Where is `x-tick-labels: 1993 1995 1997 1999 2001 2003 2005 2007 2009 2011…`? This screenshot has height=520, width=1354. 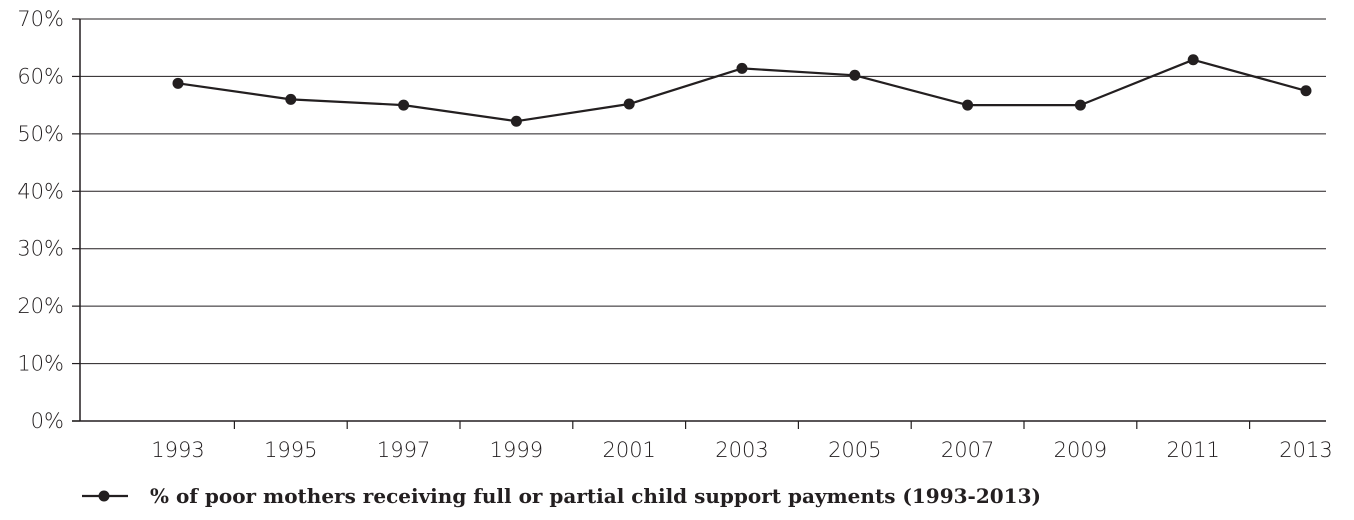 x-tick-labels: 1993 1995 1997 1999 2001 2003 2005 2007 2009 2011… is located at coordinates (741, 450).